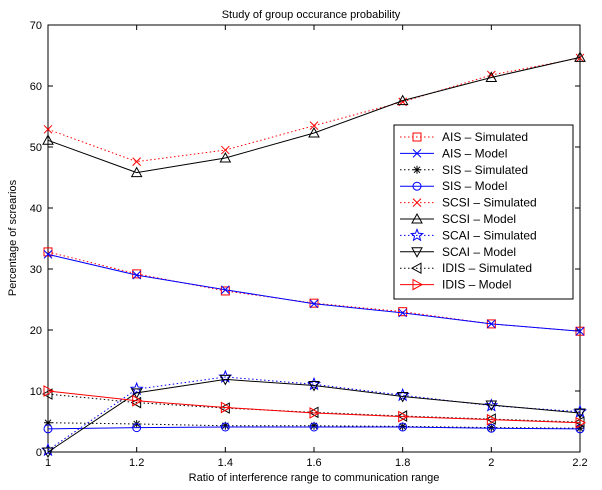  Describe the element at coordinates (39, 453) in the screenshot. I see `y-tick-label: 0` at that location.